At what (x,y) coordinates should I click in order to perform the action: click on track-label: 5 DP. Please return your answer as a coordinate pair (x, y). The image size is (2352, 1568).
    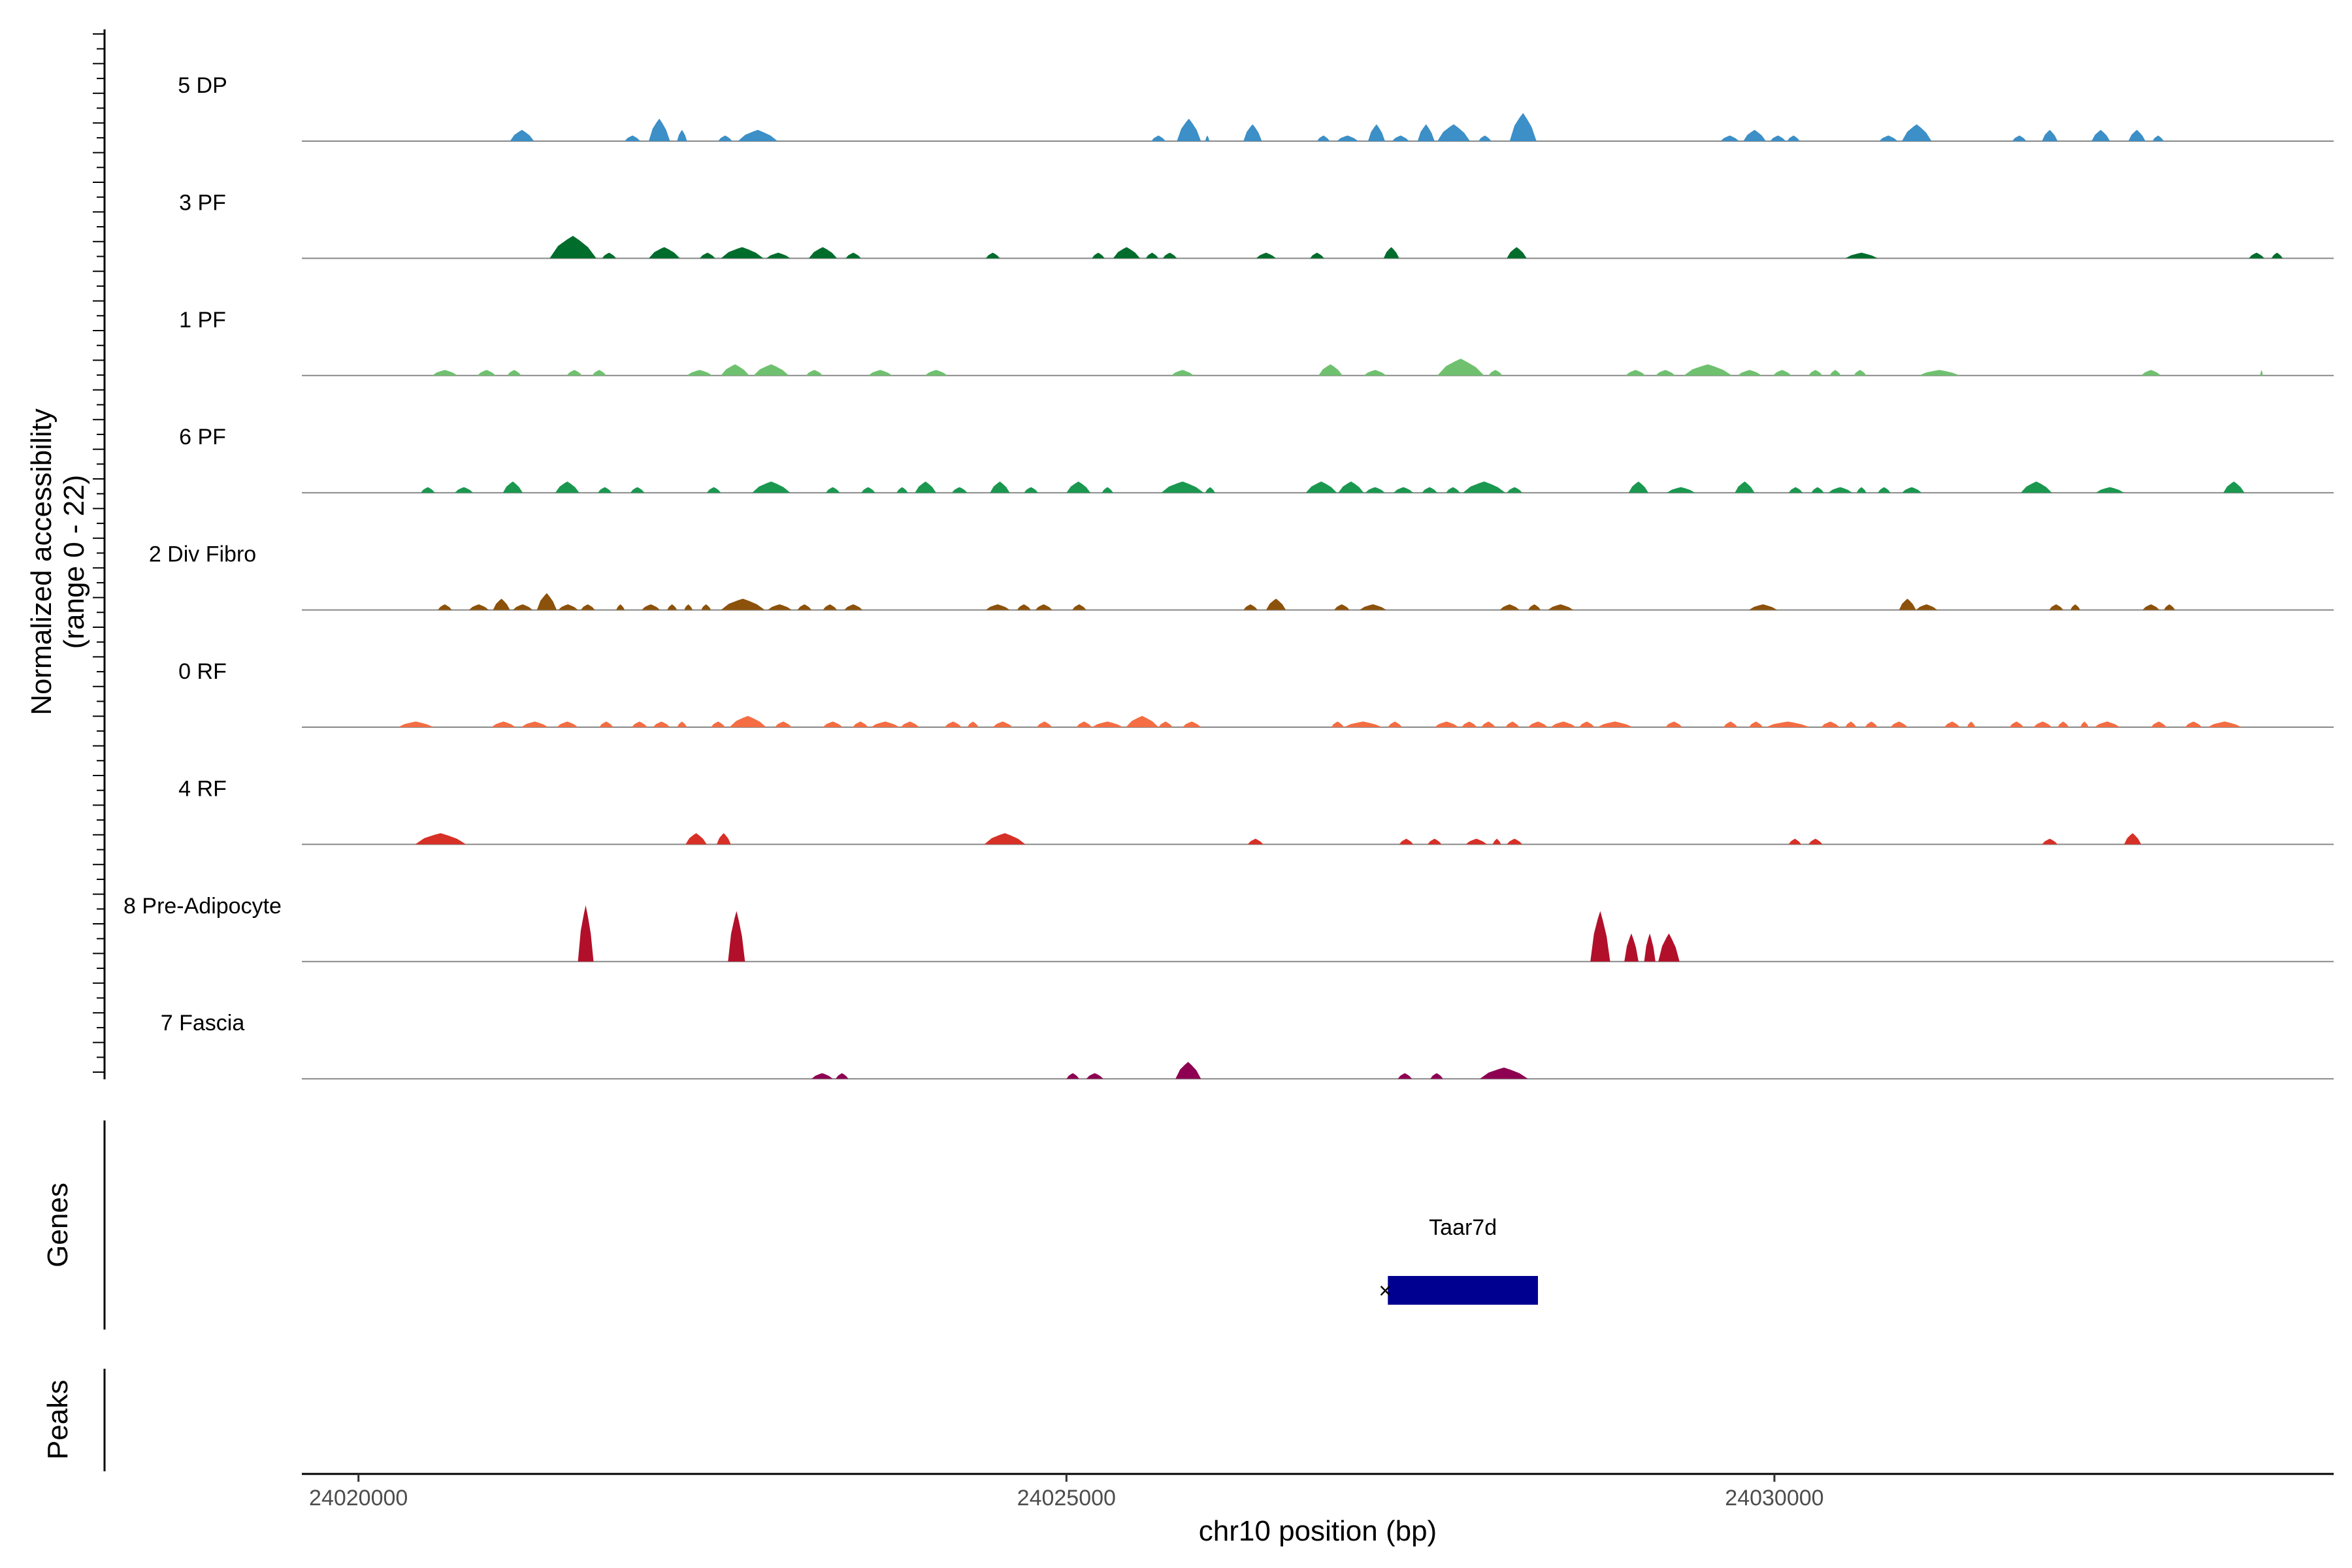
    Looking at the image, I should click on (202, 85).